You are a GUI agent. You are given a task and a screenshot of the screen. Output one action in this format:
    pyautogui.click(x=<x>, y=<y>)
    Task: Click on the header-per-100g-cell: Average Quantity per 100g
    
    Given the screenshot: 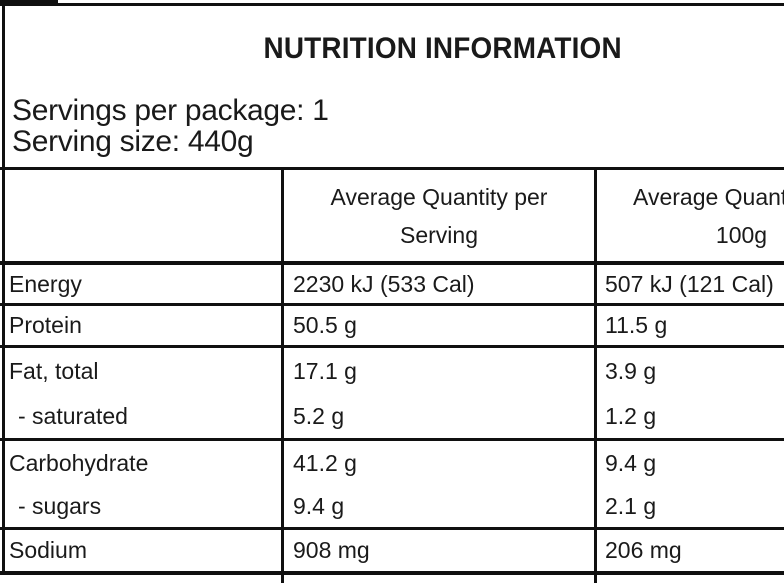 What is the action you would take?
    pyautogui.click(x=690, y=215)
    